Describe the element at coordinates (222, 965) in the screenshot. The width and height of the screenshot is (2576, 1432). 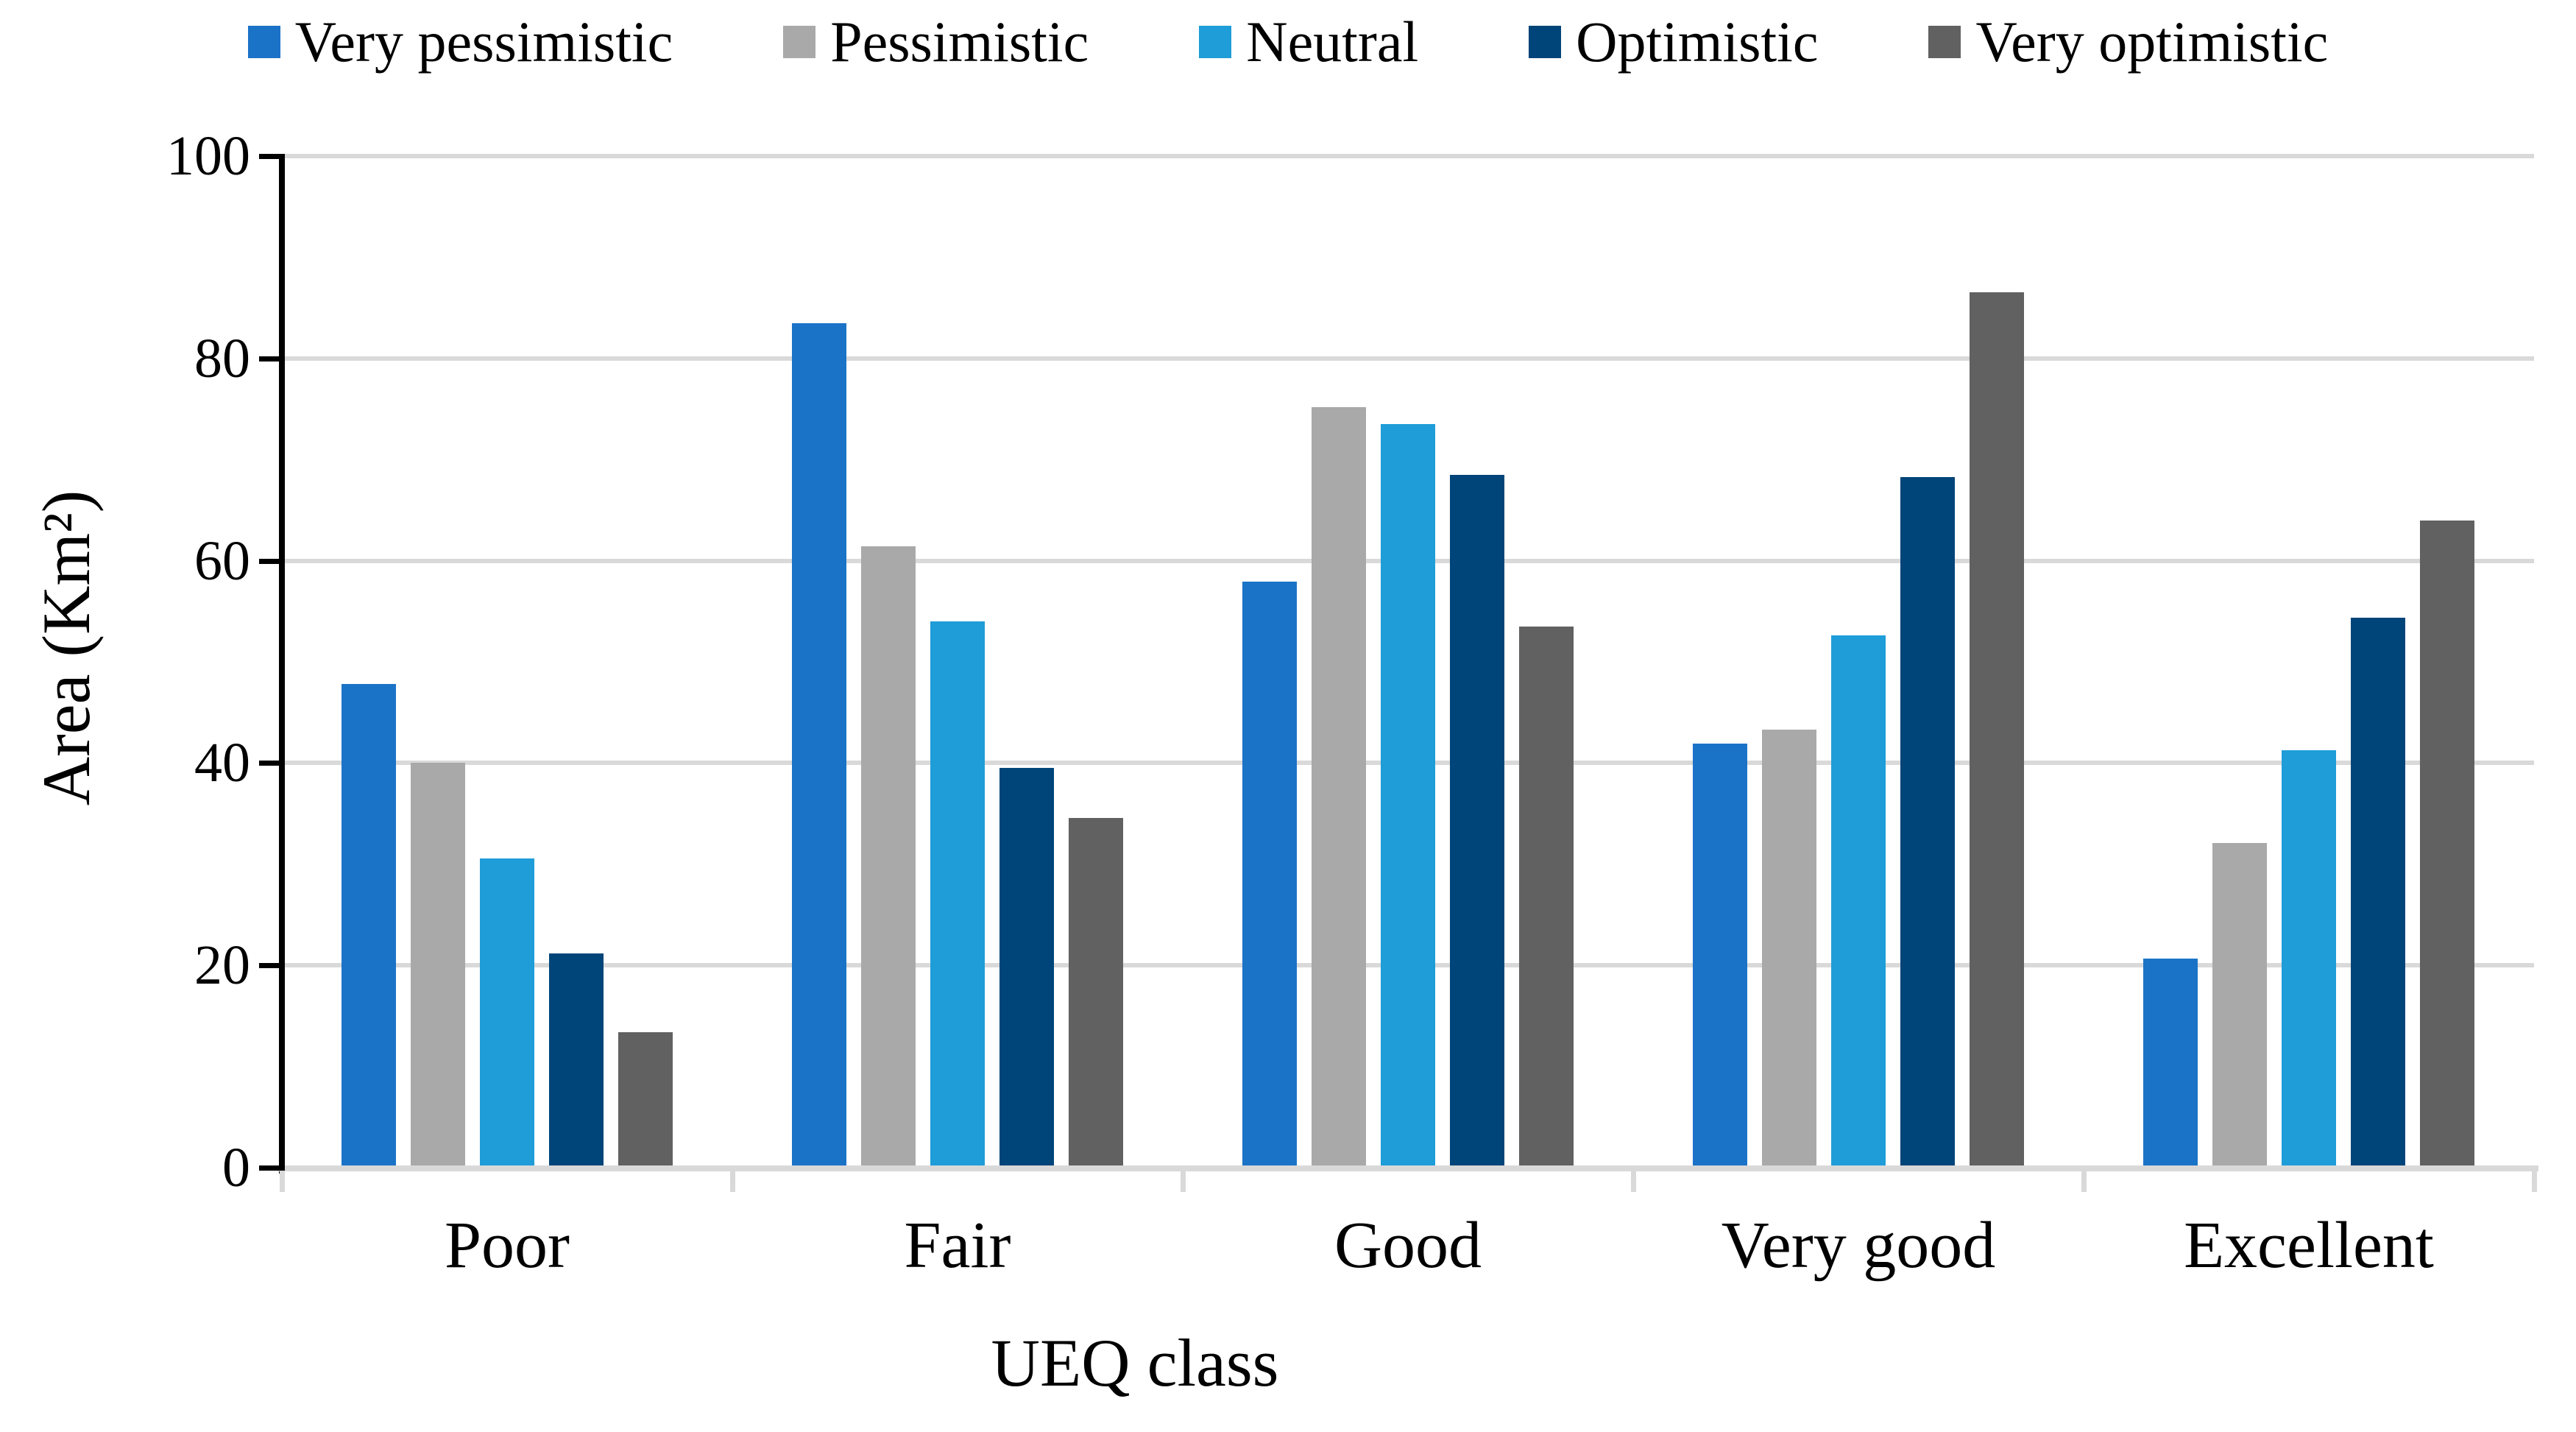
I see `y-tick-label-20: 20` at that location.